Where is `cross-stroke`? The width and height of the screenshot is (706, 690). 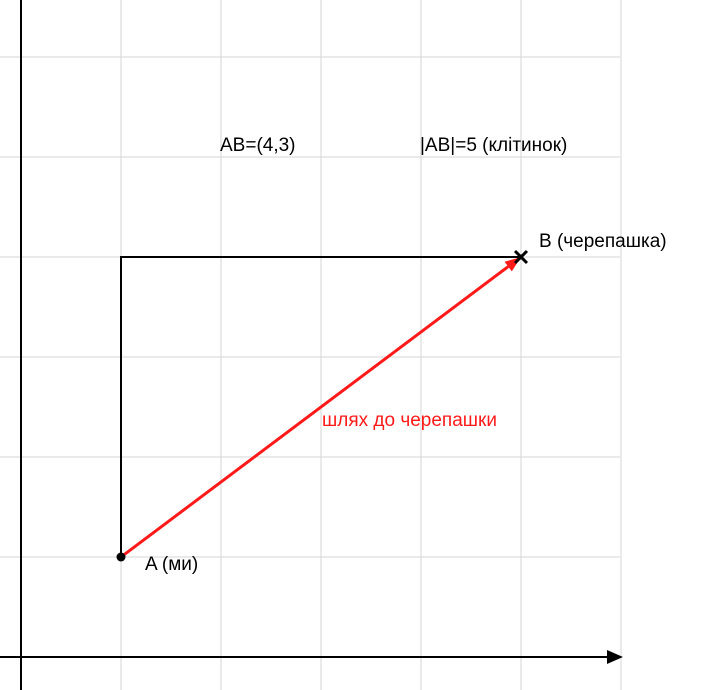
cross-stroke is located at coordinates (521, 257).